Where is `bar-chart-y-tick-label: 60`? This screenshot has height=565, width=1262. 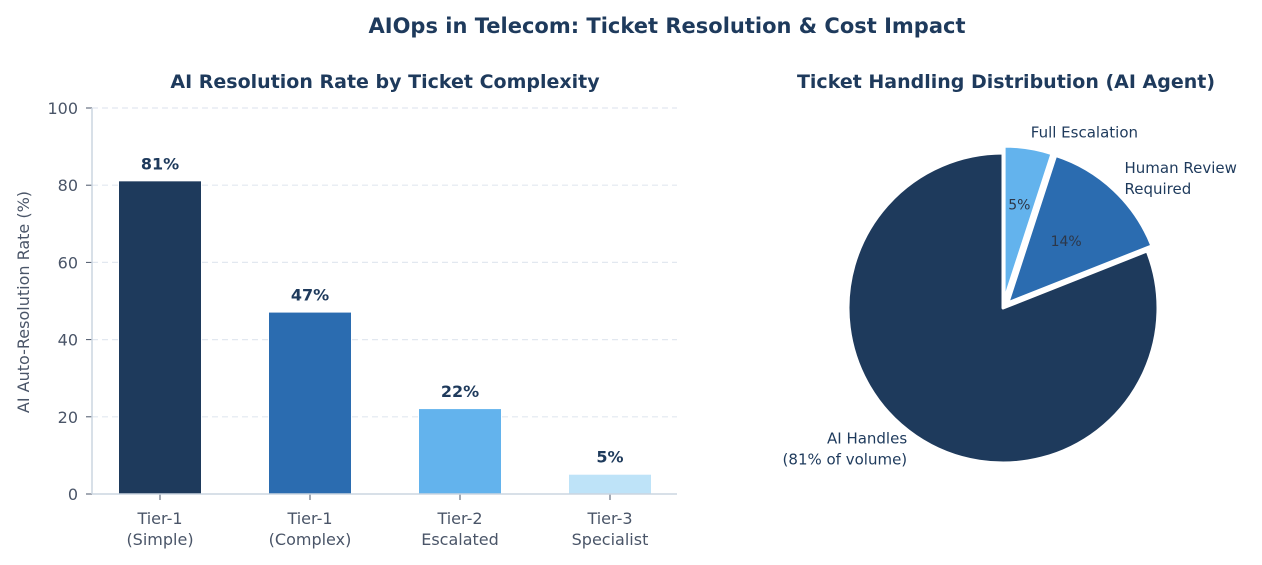 bar-chart-y-tick-label: 60 is located at coordinates (68, 262).